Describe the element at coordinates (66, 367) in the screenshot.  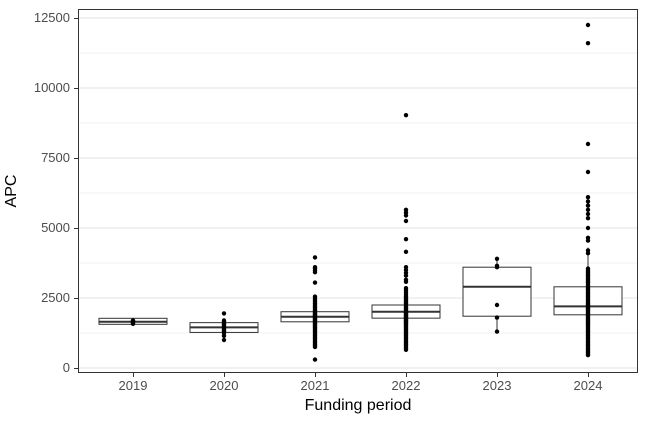
I see `y-tick-label: 0` at that location.